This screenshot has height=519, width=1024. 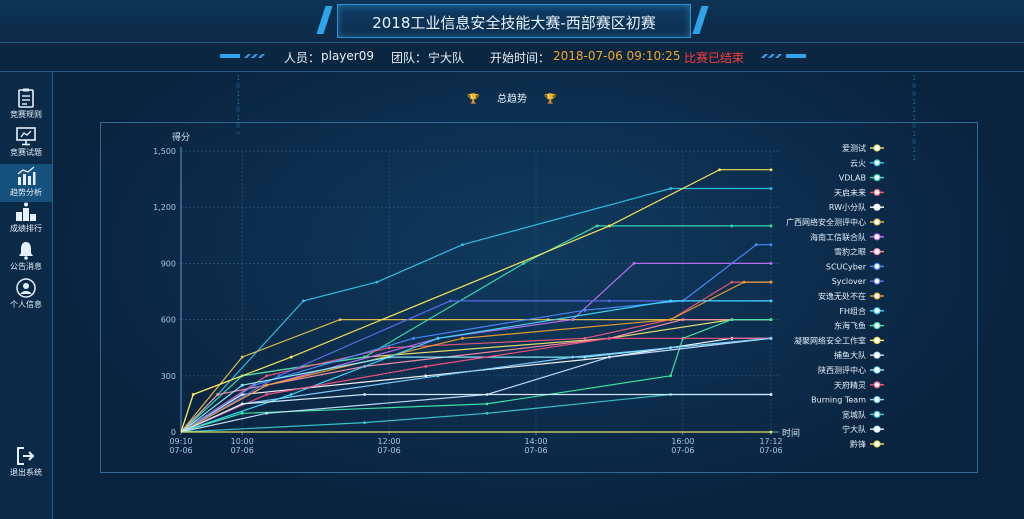 I want to click on logout-label: 退出系统, so click(x=26, y=472).